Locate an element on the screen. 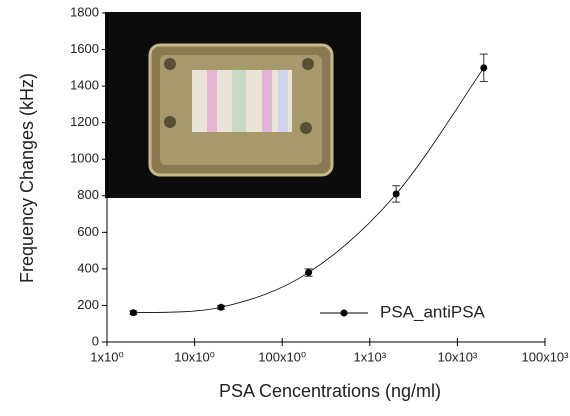  y-tick-label: 0 is located at coordinates (95, 340).